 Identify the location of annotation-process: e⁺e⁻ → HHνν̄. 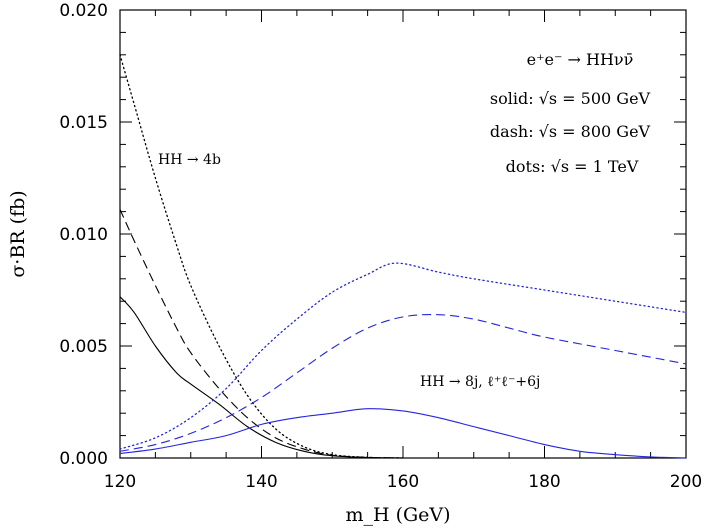
(580, 59).